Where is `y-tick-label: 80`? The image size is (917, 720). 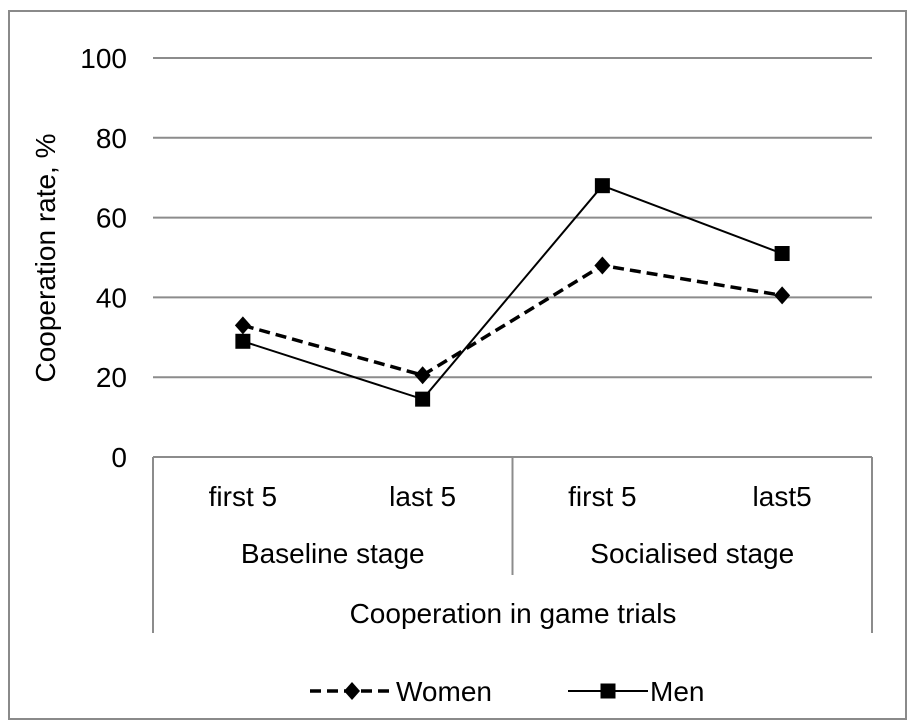
y-tick-label: 80 is located at coordinates (111, 138).